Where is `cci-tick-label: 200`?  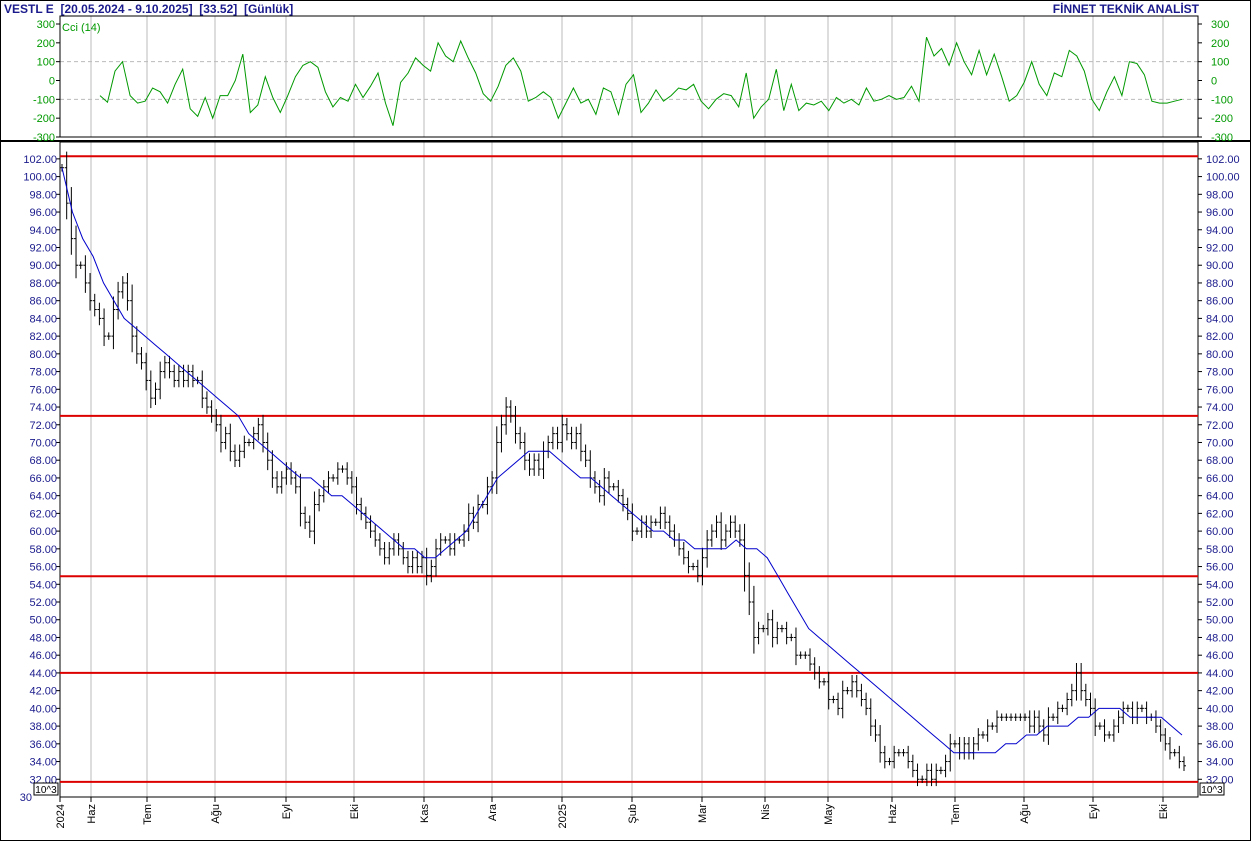 cci-tick-label: 200 is located at coordinates (46, 44).